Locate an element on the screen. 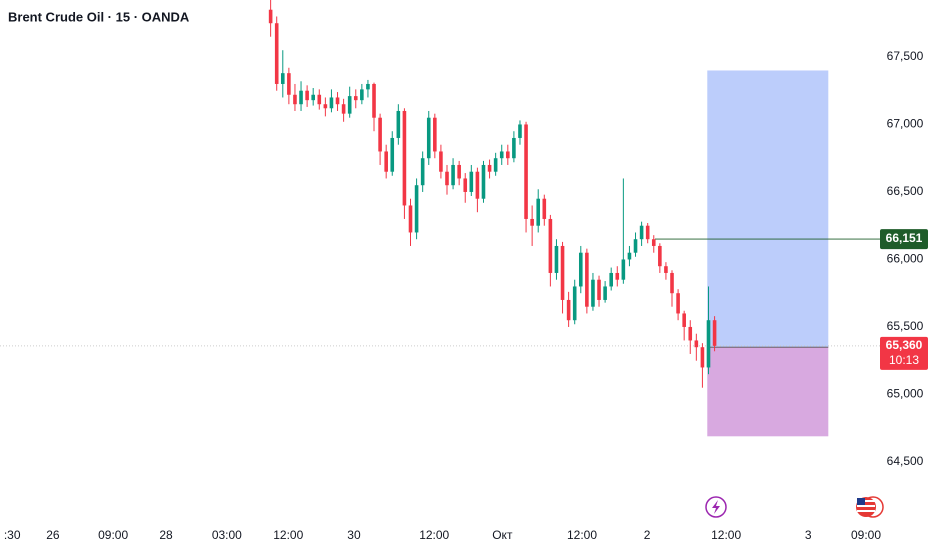 The height and width of the screenshot is (550, 932). flag-icon is located at coordinates (870, 507).